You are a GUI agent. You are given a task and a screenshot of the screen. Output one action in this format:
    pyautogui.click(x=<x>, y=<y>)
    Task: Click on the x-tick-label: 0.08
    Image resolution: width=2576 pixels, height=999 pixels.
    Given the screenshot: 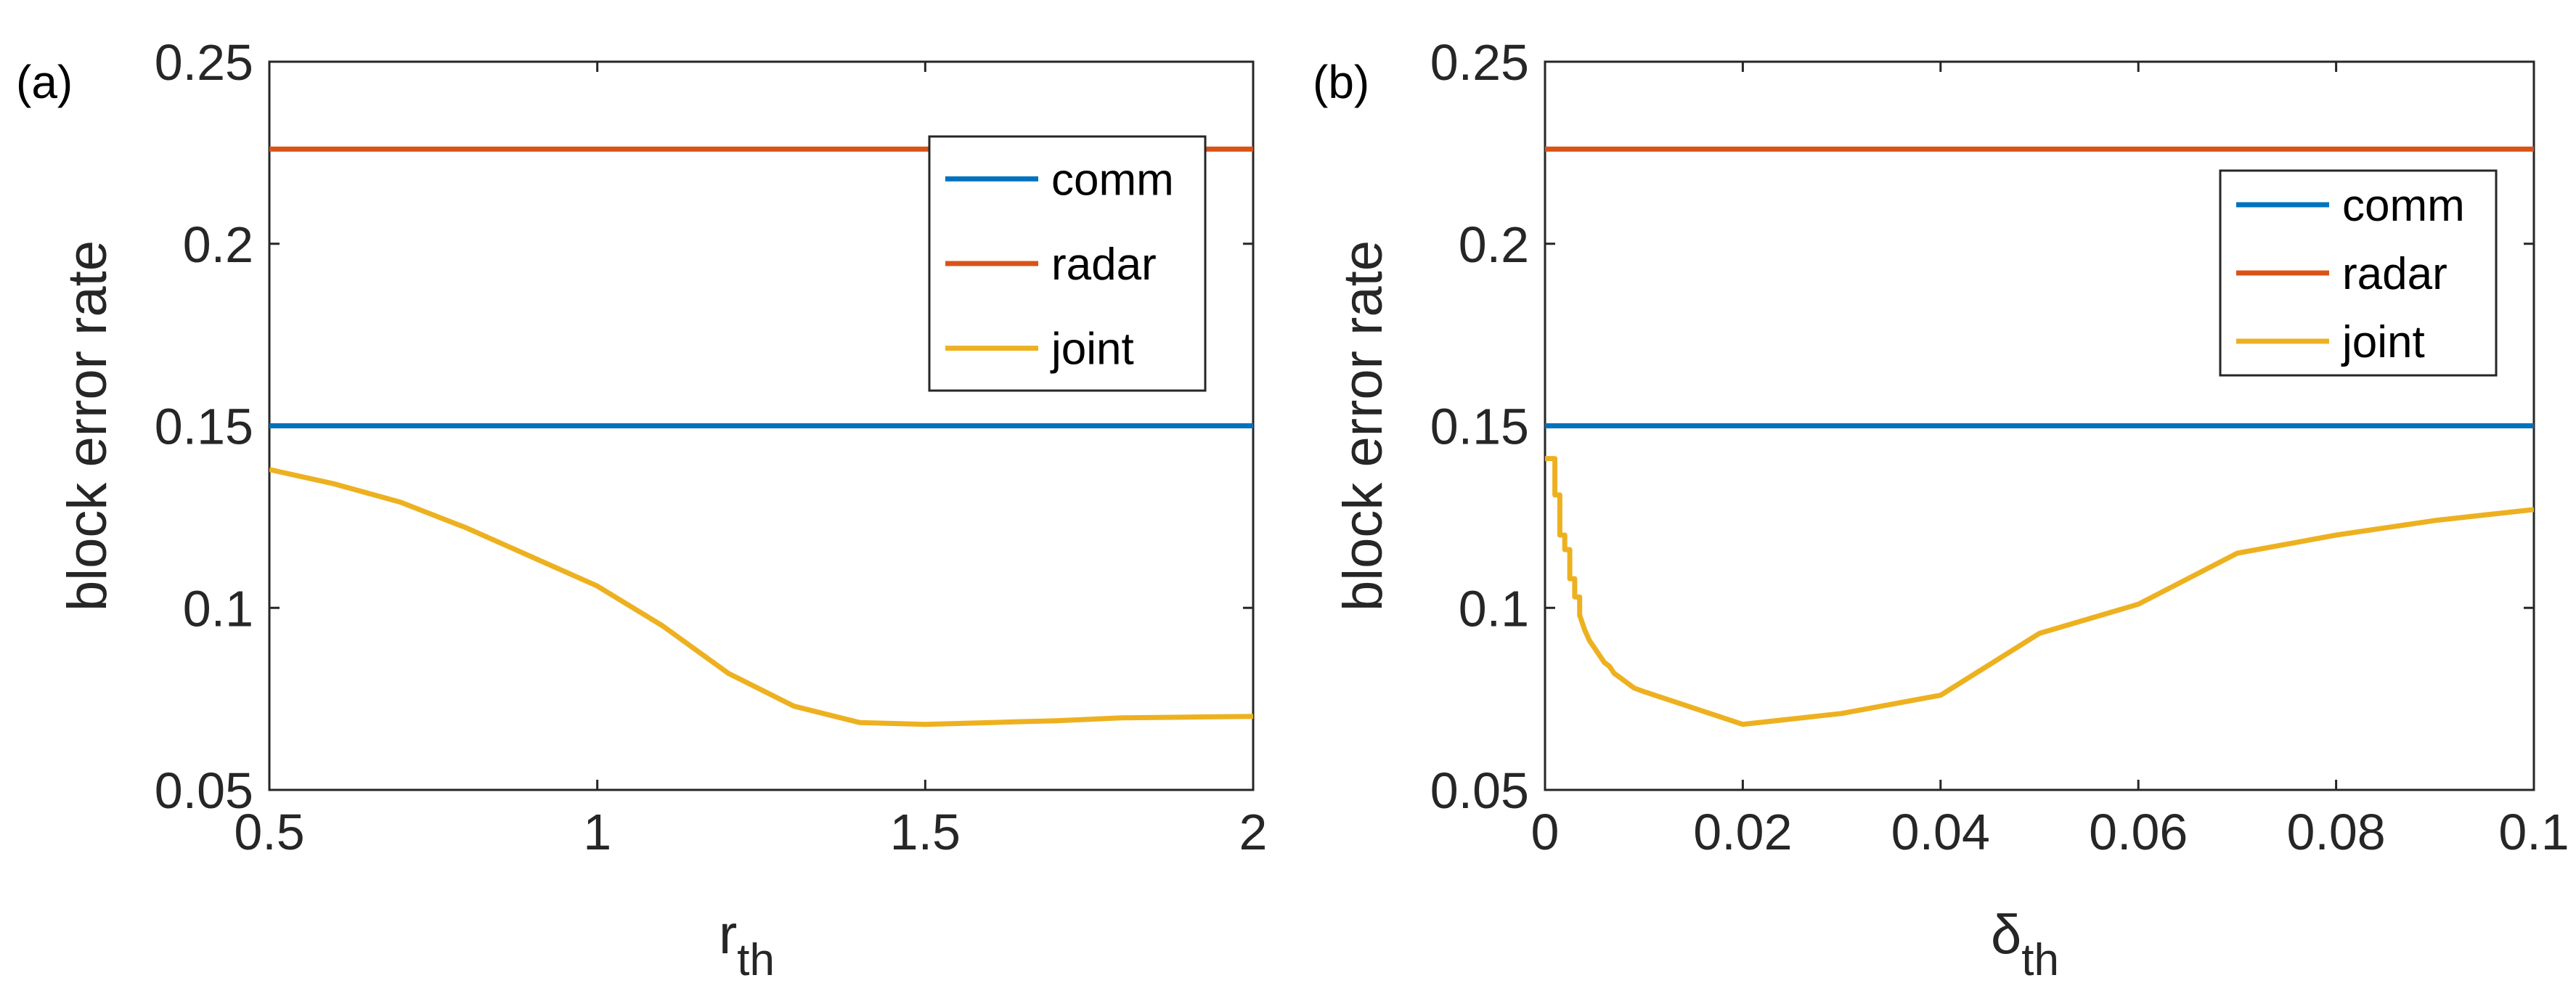 What is the action you would take?
    pyautogui.click(x=2335, y=832)
    